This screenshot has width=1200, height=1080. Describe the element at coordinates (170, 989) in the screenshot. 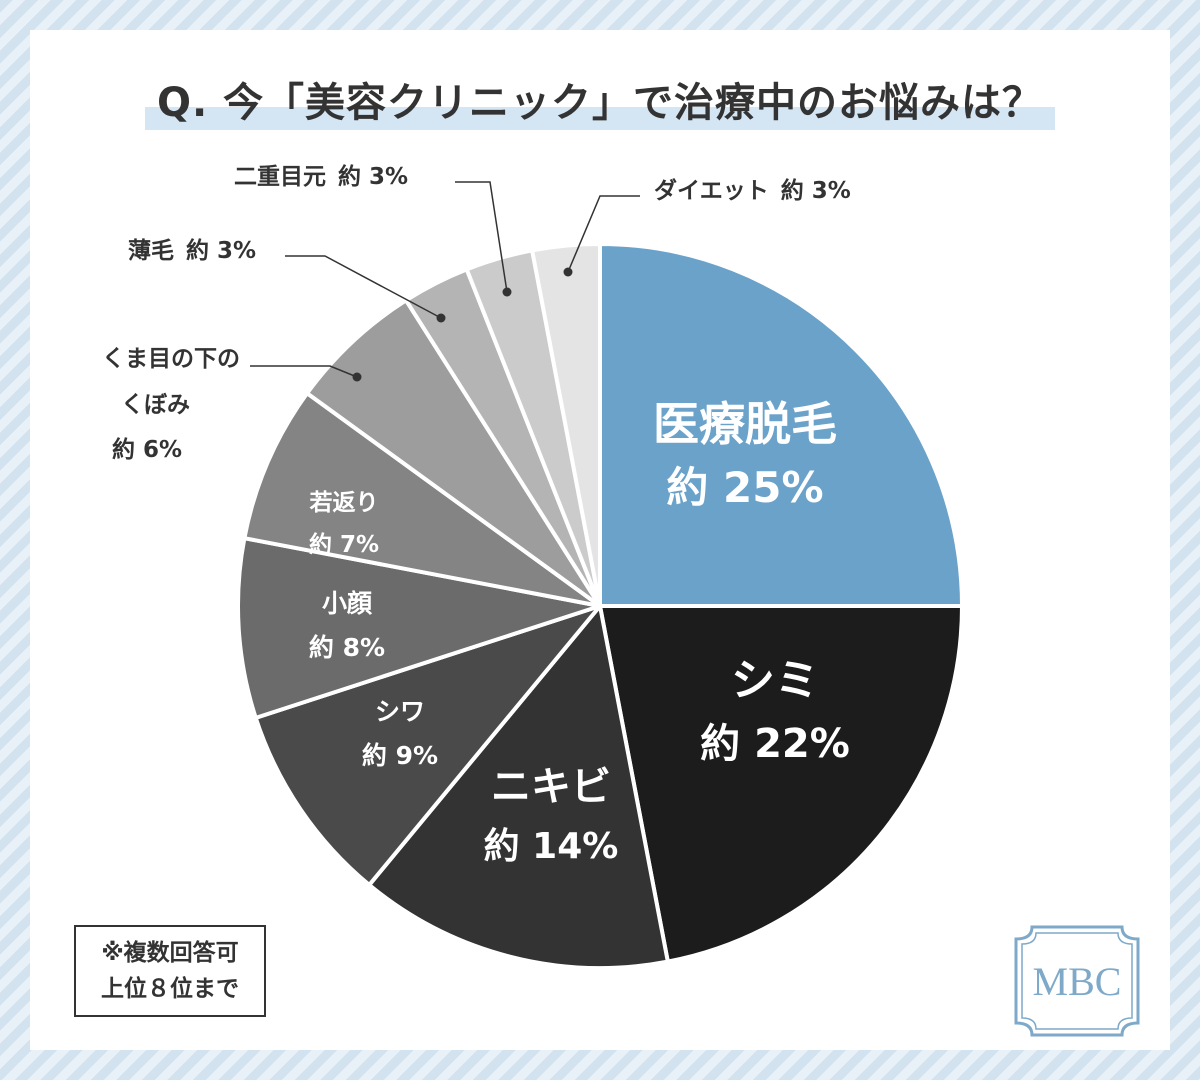

I see `note-line-2: 上位８位まで` at that location.